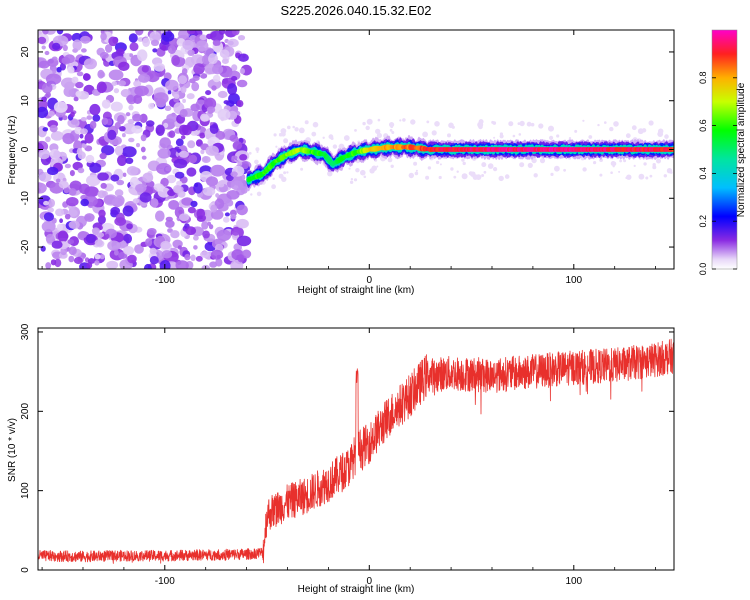 The height and width of the screenshot is (600, 750). I want to click on chart-title: S225.2026.040.15.32.E02, so click(355, 10).